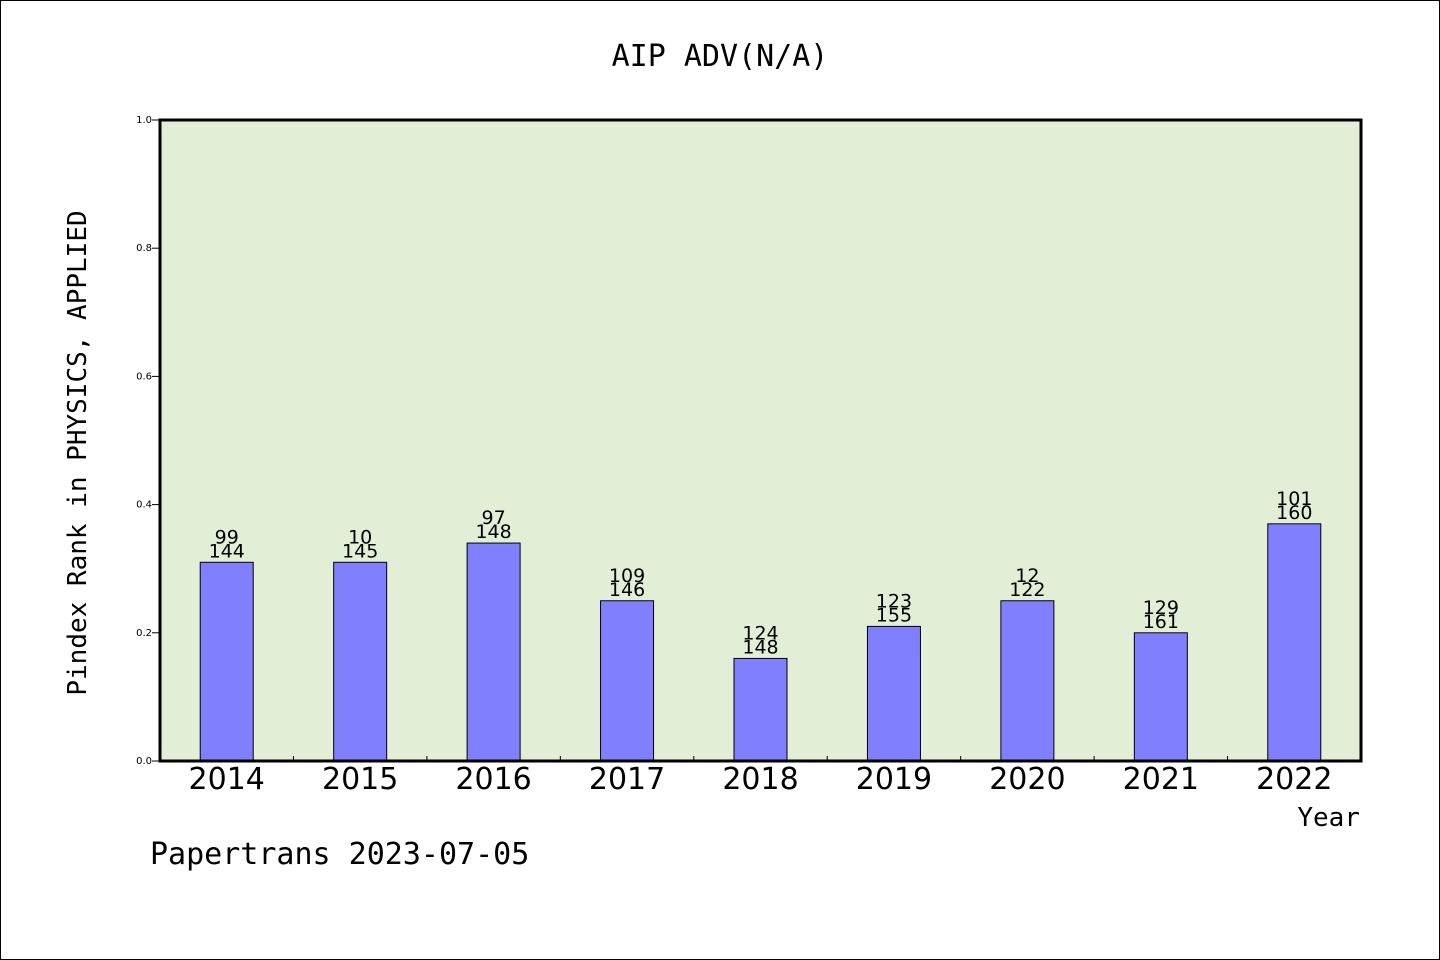 Image resolution: width=1440 pixels, height=960 pixels. Describe the element at coordinates (1328, 818) in the screenshot. I see `x-axis-label: Year` at that location.